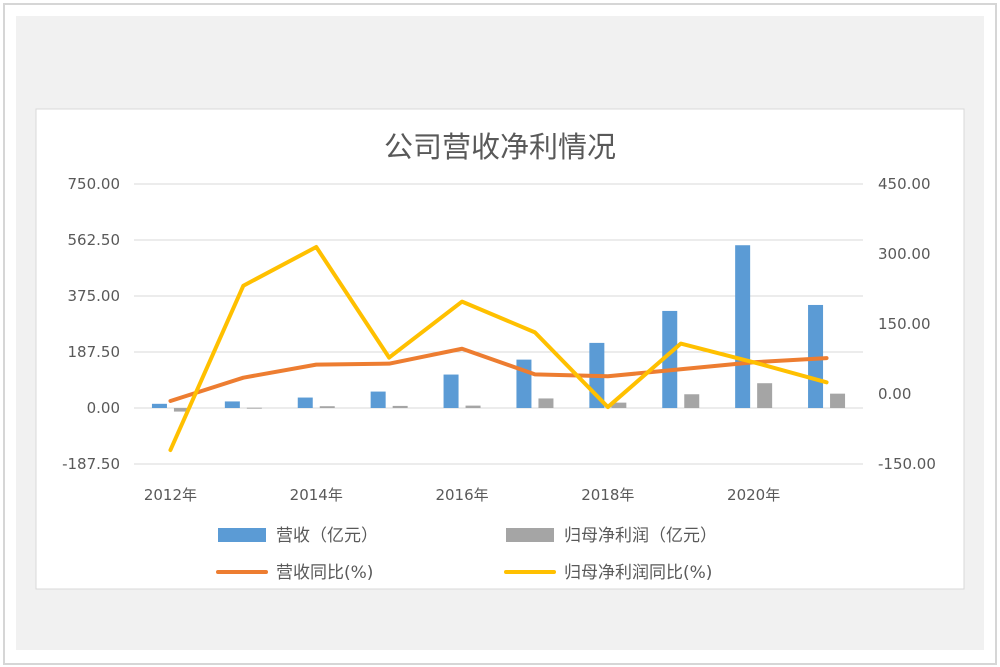 This screenshot has height=667, width=1000. I want to click on x-axis-tick-label: 2020年, so click(753, 495).